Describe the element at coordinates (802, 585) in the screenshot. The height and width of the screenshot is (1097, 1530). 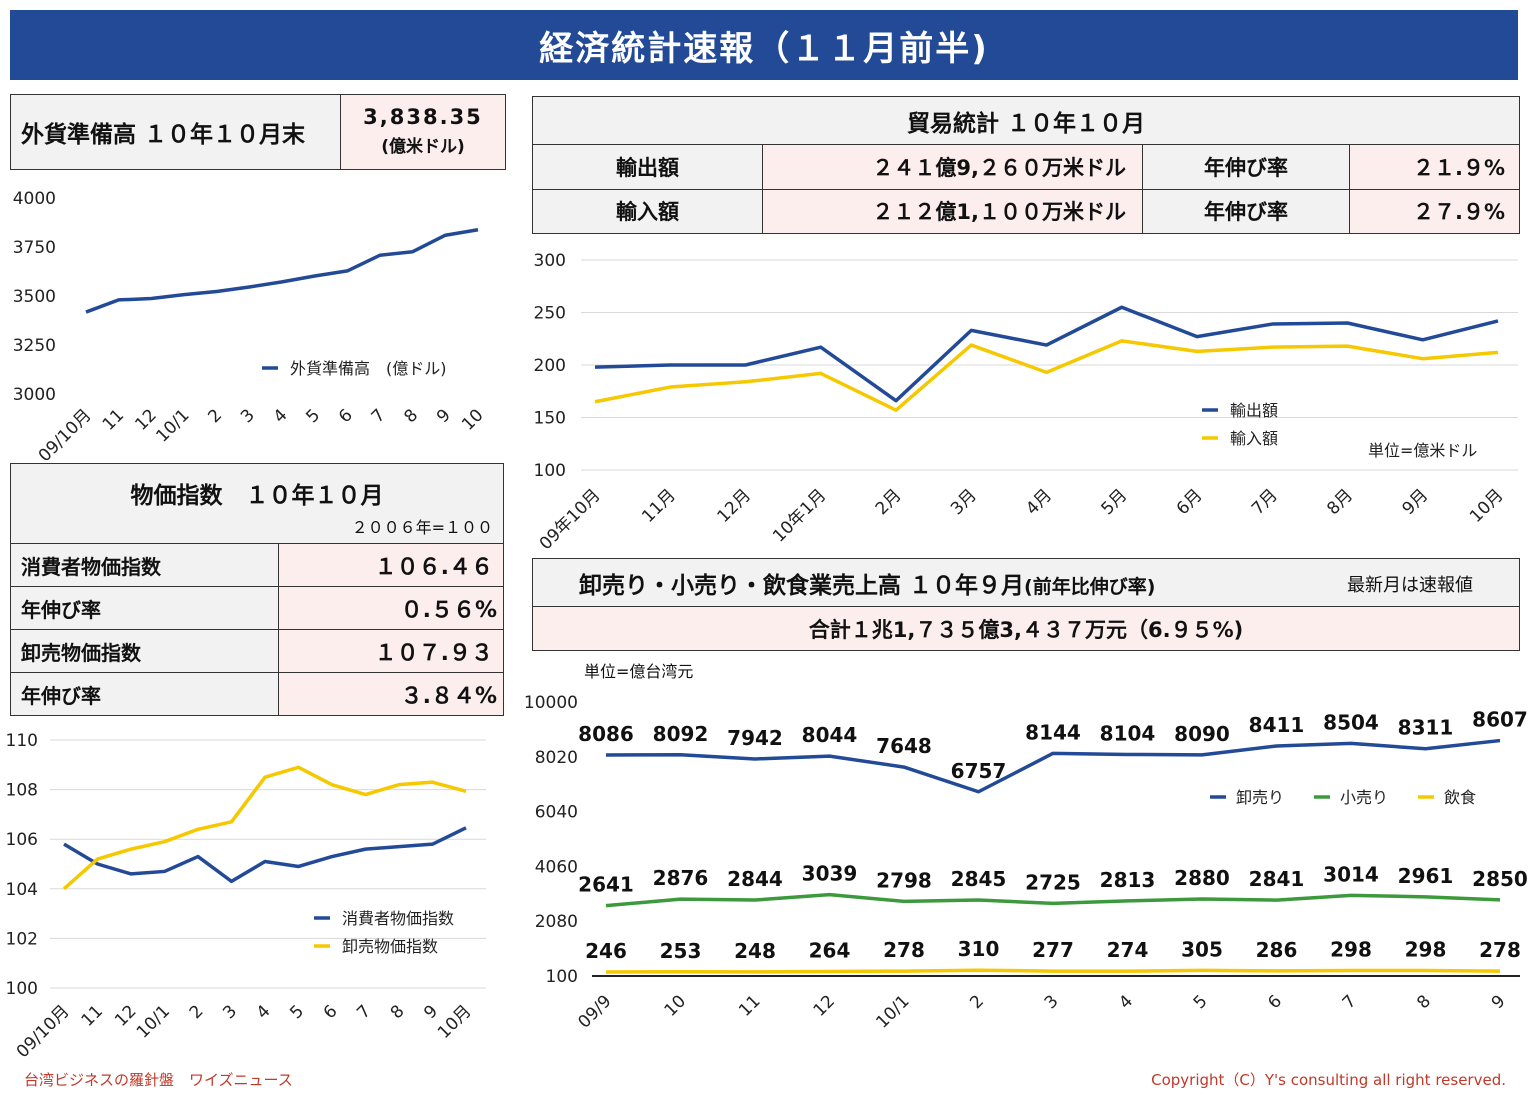
I see `sales-title: 卸売り・小売り・飲食業売上高 １０年９月` at that location.